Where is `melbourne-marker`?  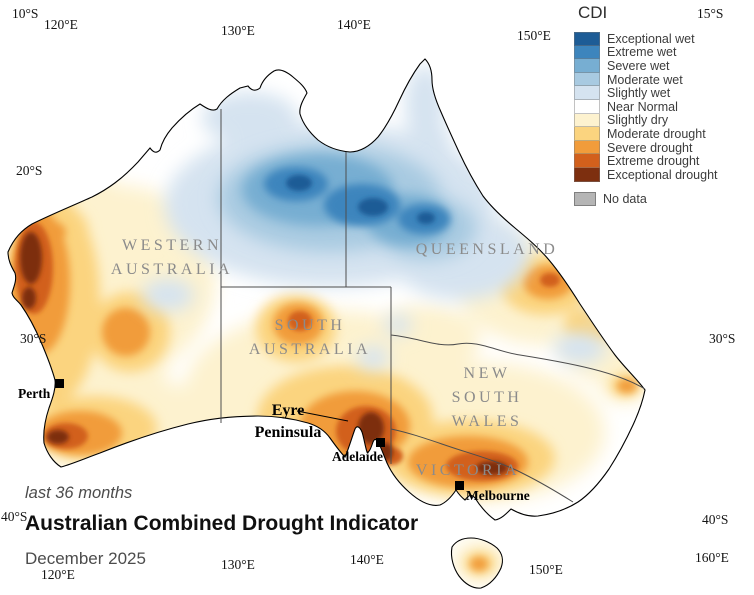 melbourne-marker is located at coordinates (459, 485).